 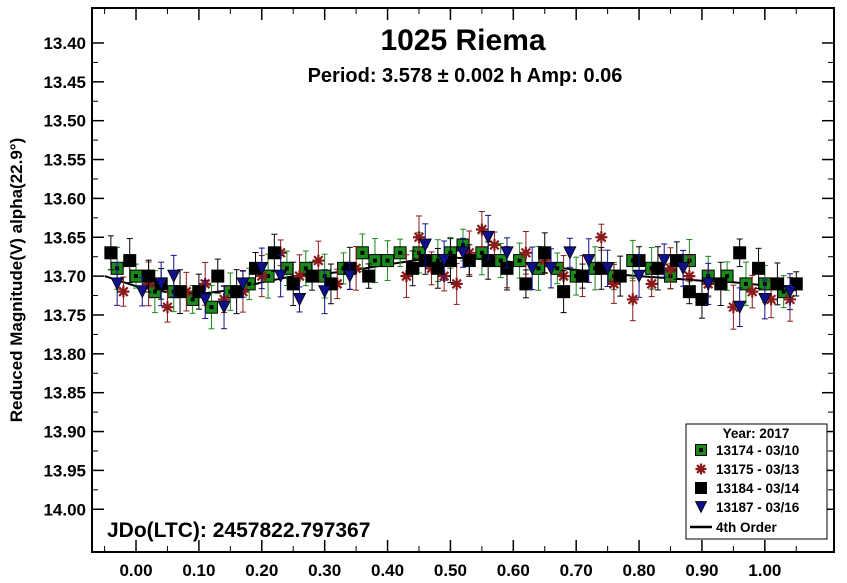 What do you see at coordinates (64, 198) in the screenshot?
I see `y-tick-label: 13.60` at bounding box center [64, 198].